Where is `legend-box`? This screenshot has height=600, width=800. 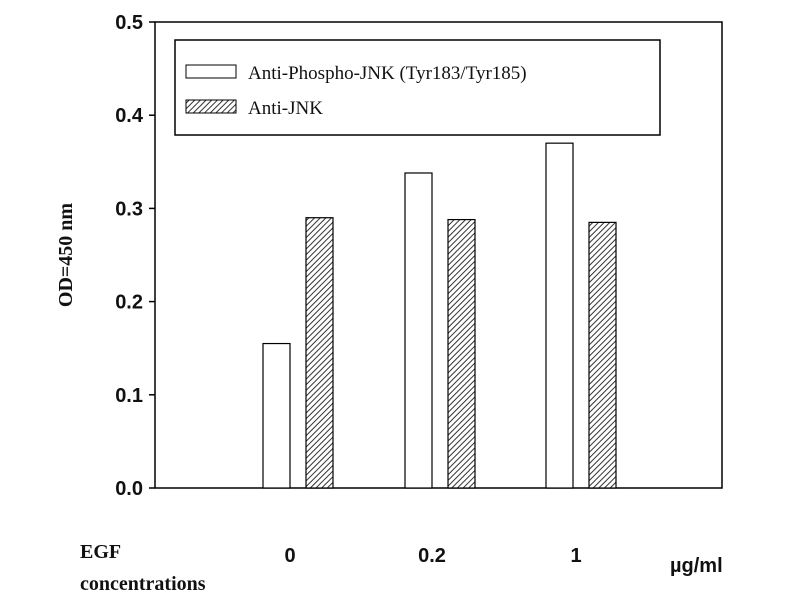
legend-box is located at coordinates (417, 87).